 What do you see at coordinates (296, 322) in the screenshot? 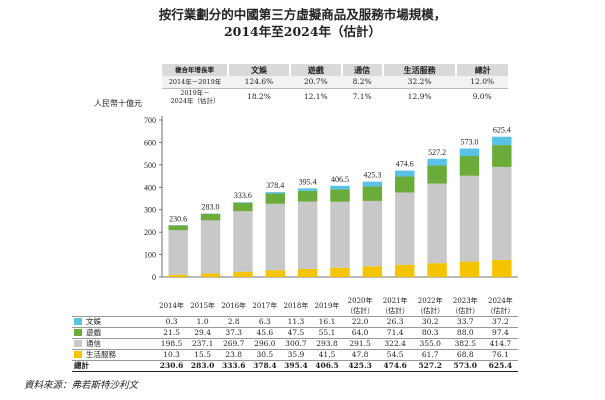
I see `table-value: 11.3` at bounding box center [296, 322].